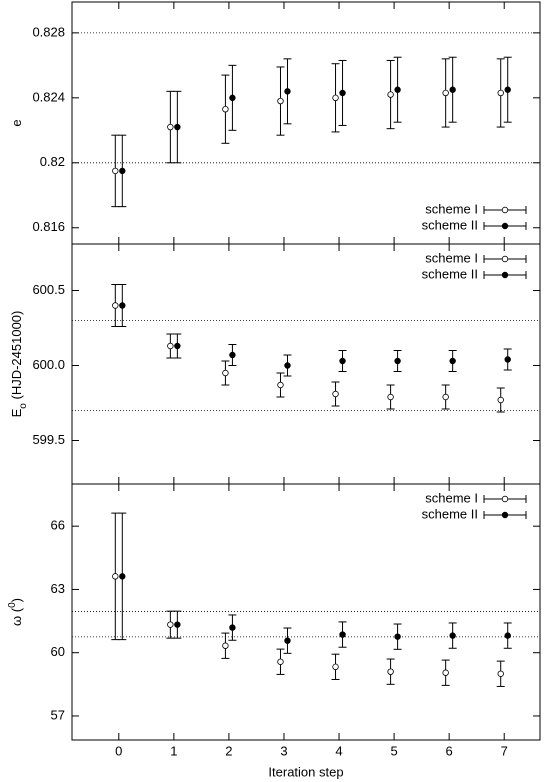 The width and height of the screenshot is (546, 782). I want to click on x-tick-label: 0, so click(118, 750).